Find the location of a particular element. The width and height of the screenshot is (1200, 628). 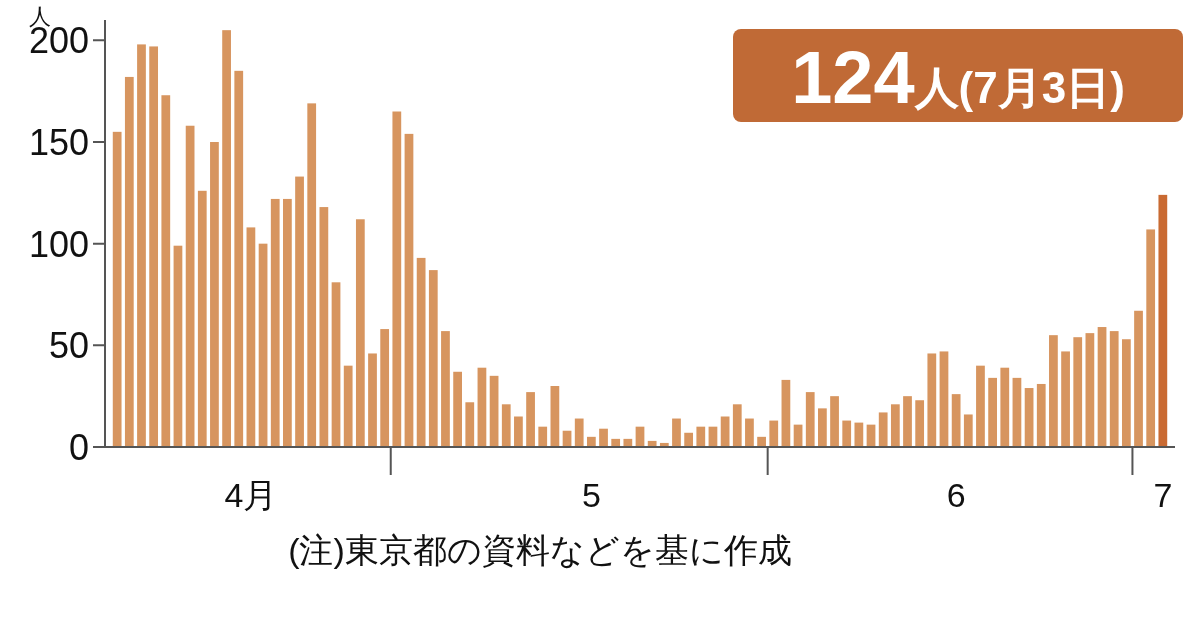

x-tick-label: 5 is located at coordinates (591, 495).